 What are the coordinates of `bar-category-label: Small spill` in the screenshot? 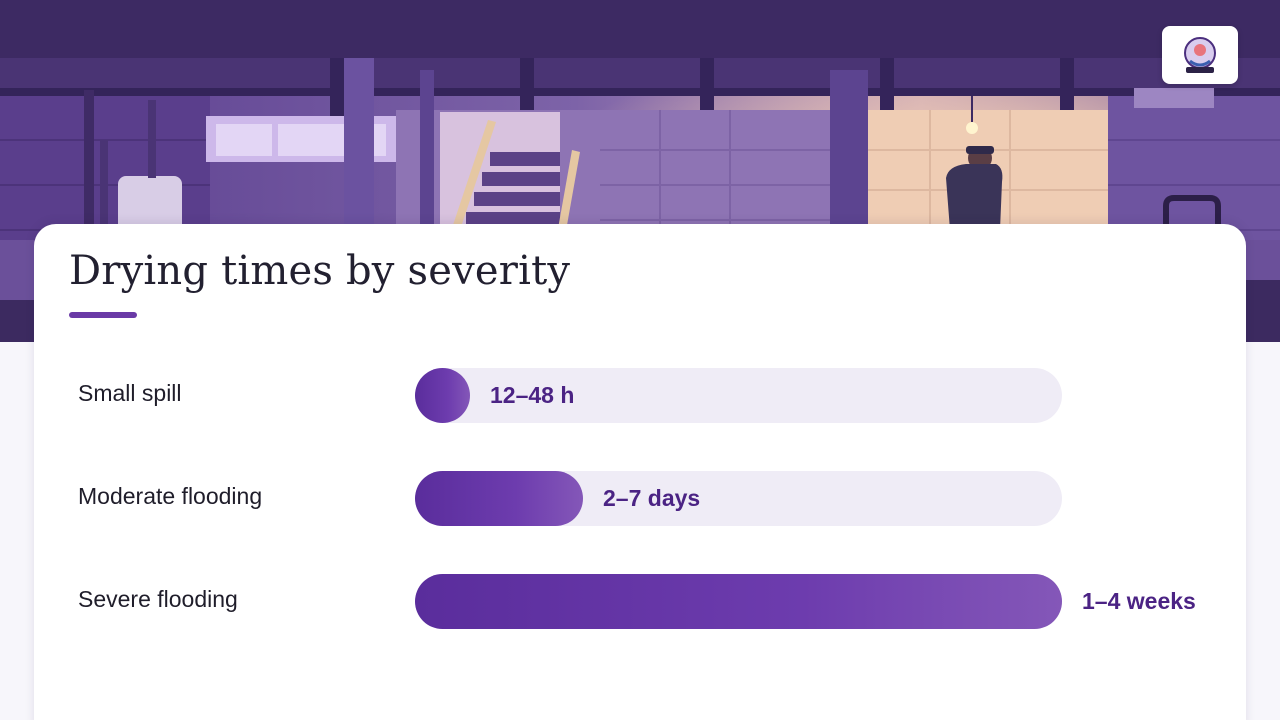 It's located at (130, 393).